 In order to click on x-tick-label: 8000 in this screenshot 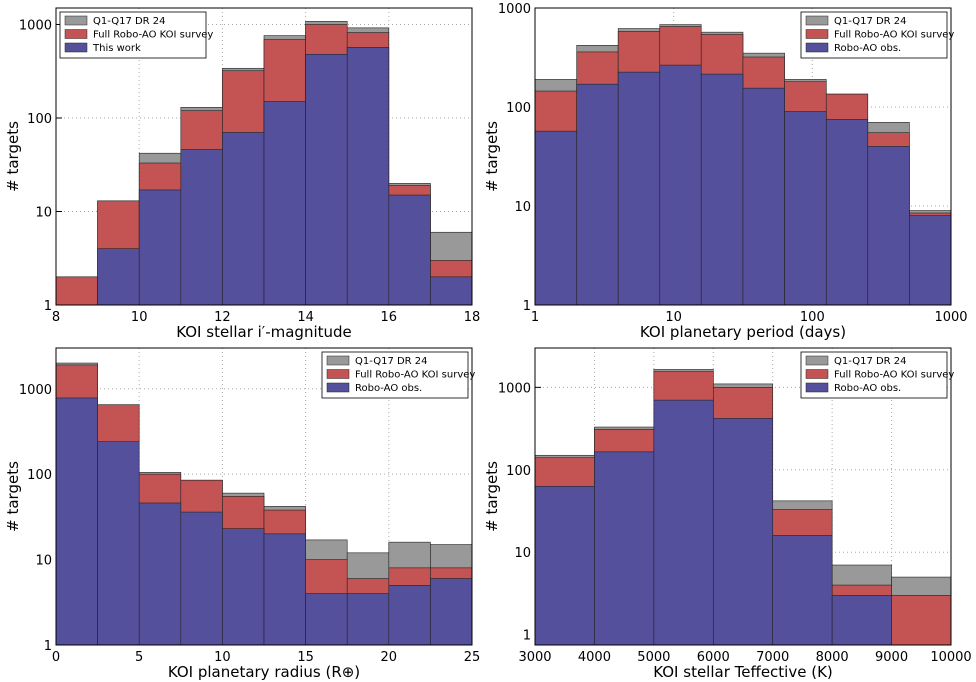, I will do `click(832, 657)`.